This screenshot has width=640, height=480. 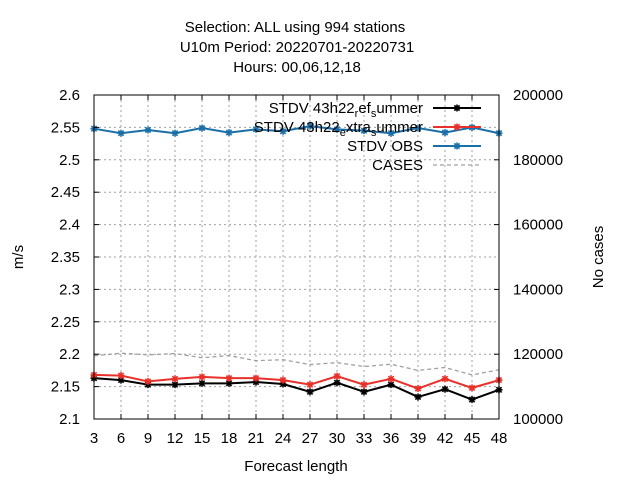 I want to click on x-axis-label: Forecast length, so click(x=295, y=466).